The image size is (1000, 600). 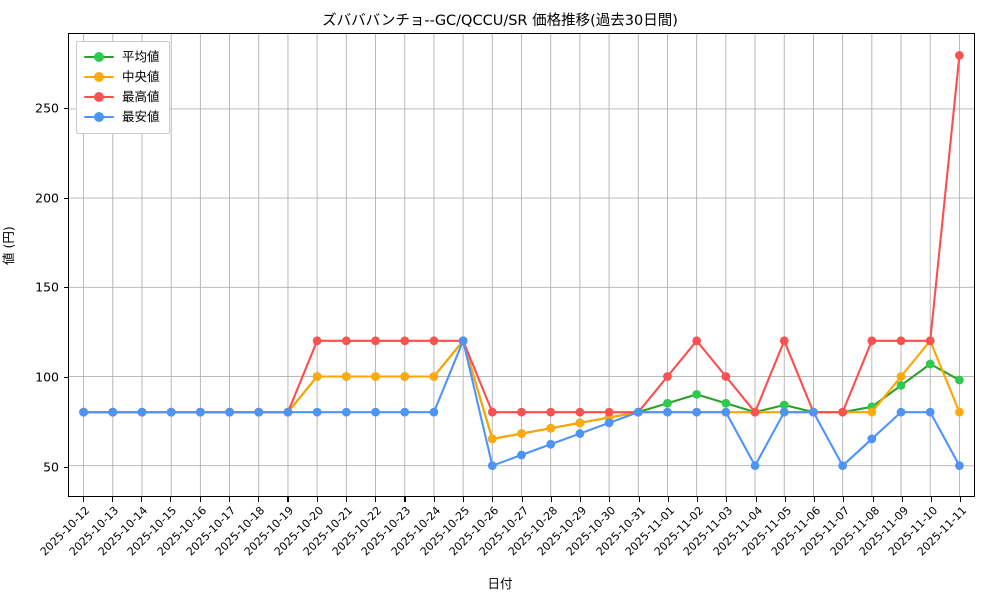 I want to click on legend-item-label: 平均値, so click(x=141, y=56).